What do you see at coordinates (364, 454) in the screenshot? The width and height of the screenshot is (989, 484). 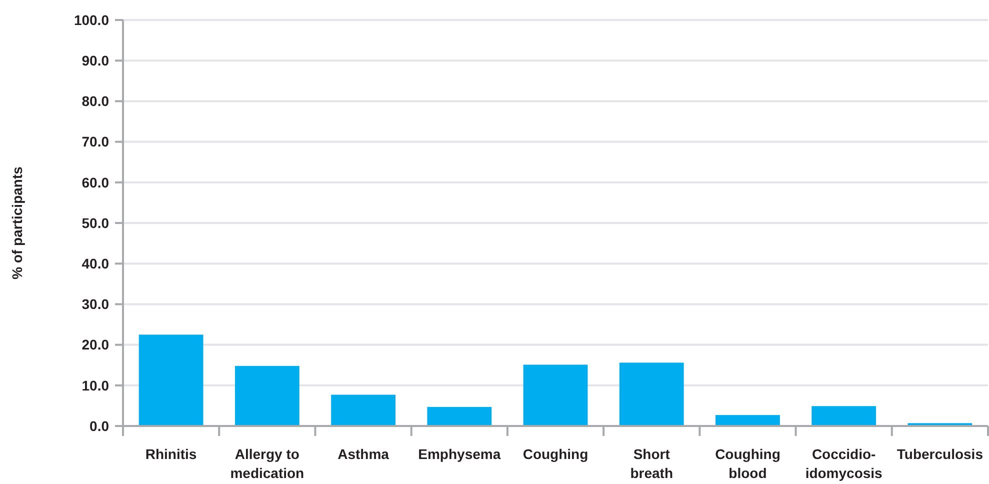 I see `x-tick-label: Asthma` at bounding box center [364, 454].